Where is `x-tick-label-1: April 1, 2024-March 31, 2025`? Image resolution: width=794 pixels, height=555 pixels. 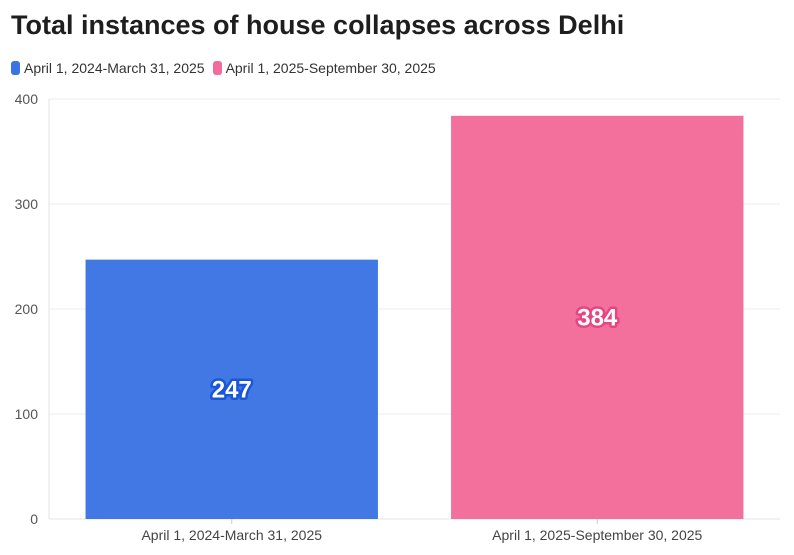
x-tick-label-1: April 1, 2024-March 31, 2025 is located at coordinates (231, 535).